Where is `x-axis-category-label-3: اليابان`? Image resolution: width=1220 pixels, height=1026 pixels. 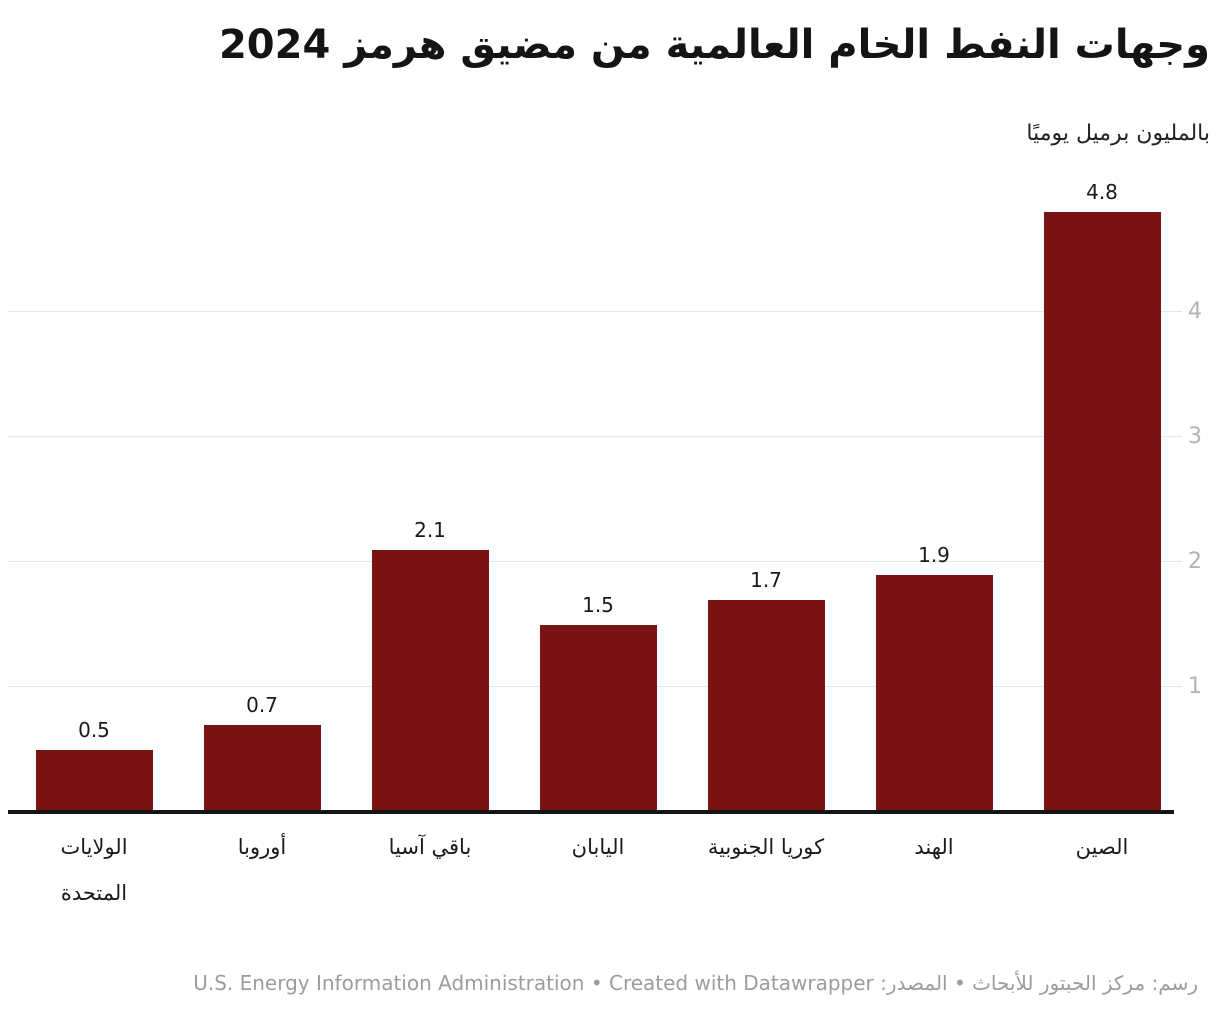
x-axis-category-label-3: اليابان is located at coordinates (598, 847).